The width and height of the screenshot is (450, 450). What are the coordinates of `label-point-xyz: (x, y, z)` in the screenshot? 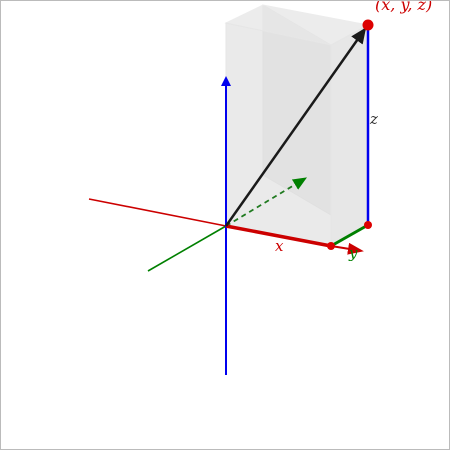 It's located at (403, 7).